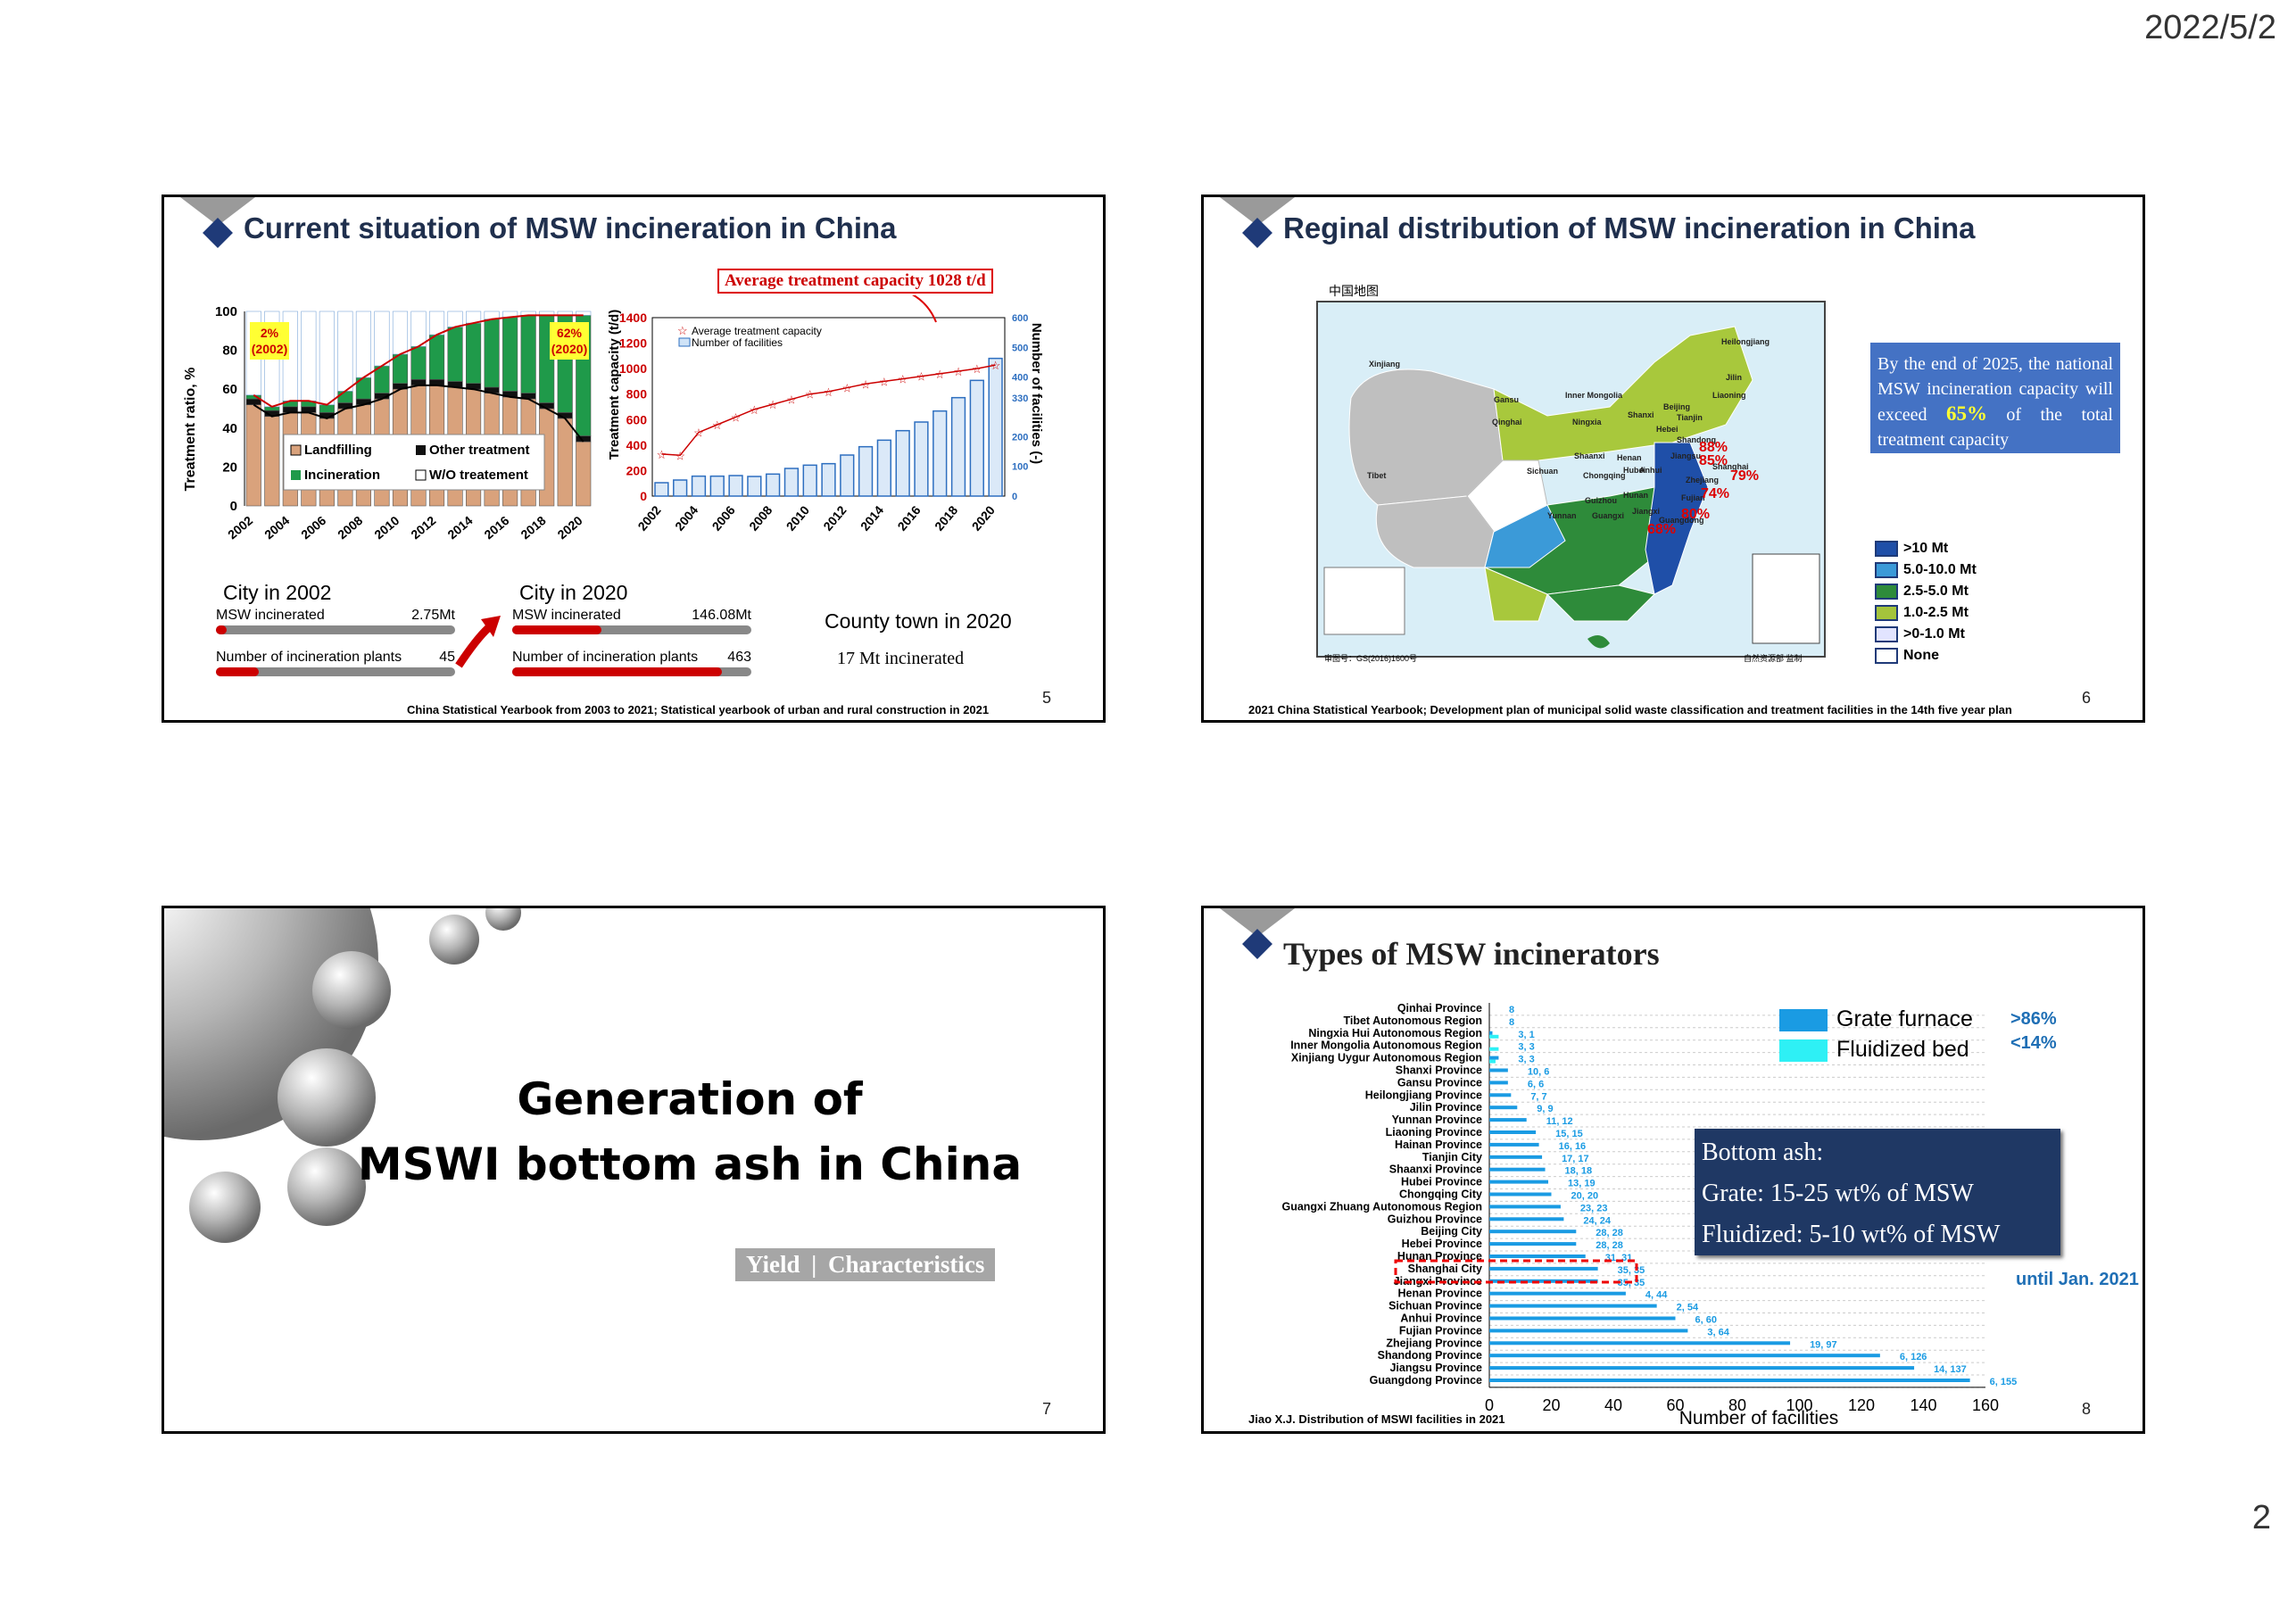 Image resolution: width=2296 pixels, height=1623 pixels. Describe the element at coordinates (1441, 1318) in the screenshot. I see `province-label: Anhui Province` at that location.